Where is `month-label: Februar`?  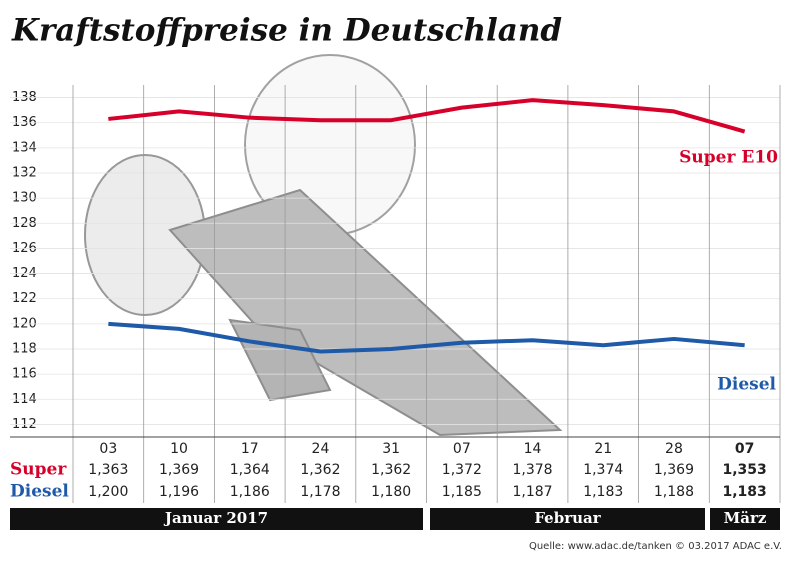
month-label: Februar is located at coordinates (567, 518).